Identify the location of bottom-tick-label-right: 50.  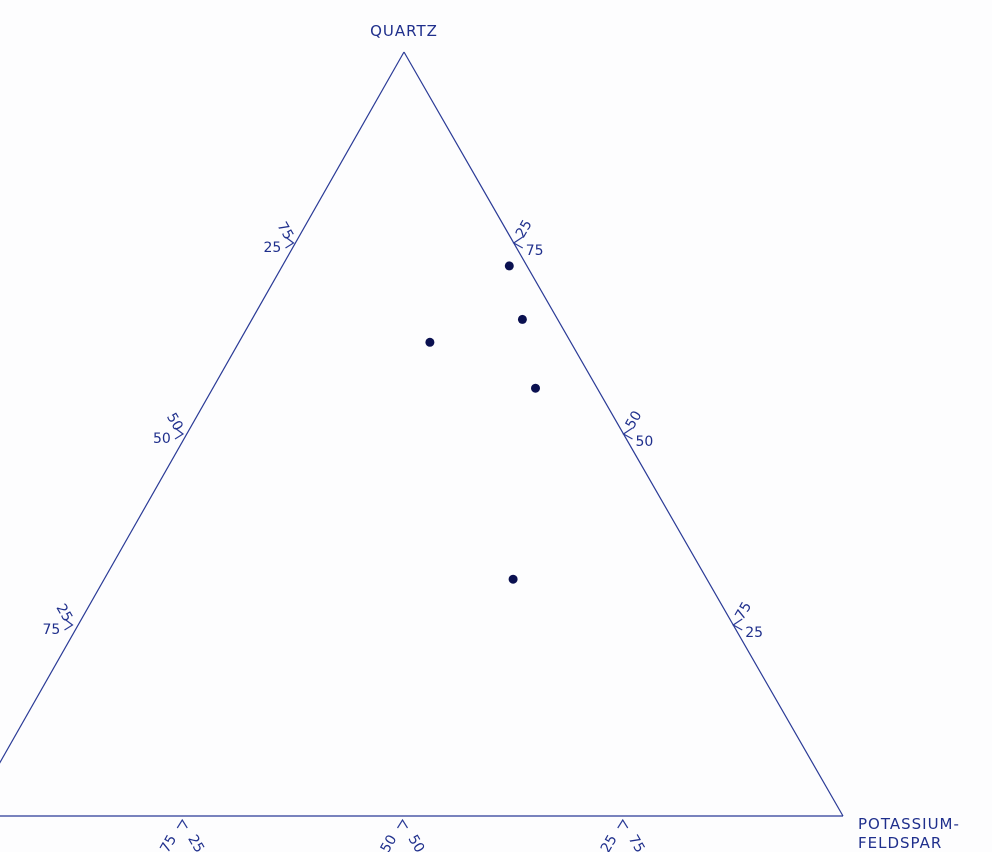
(416, 842).